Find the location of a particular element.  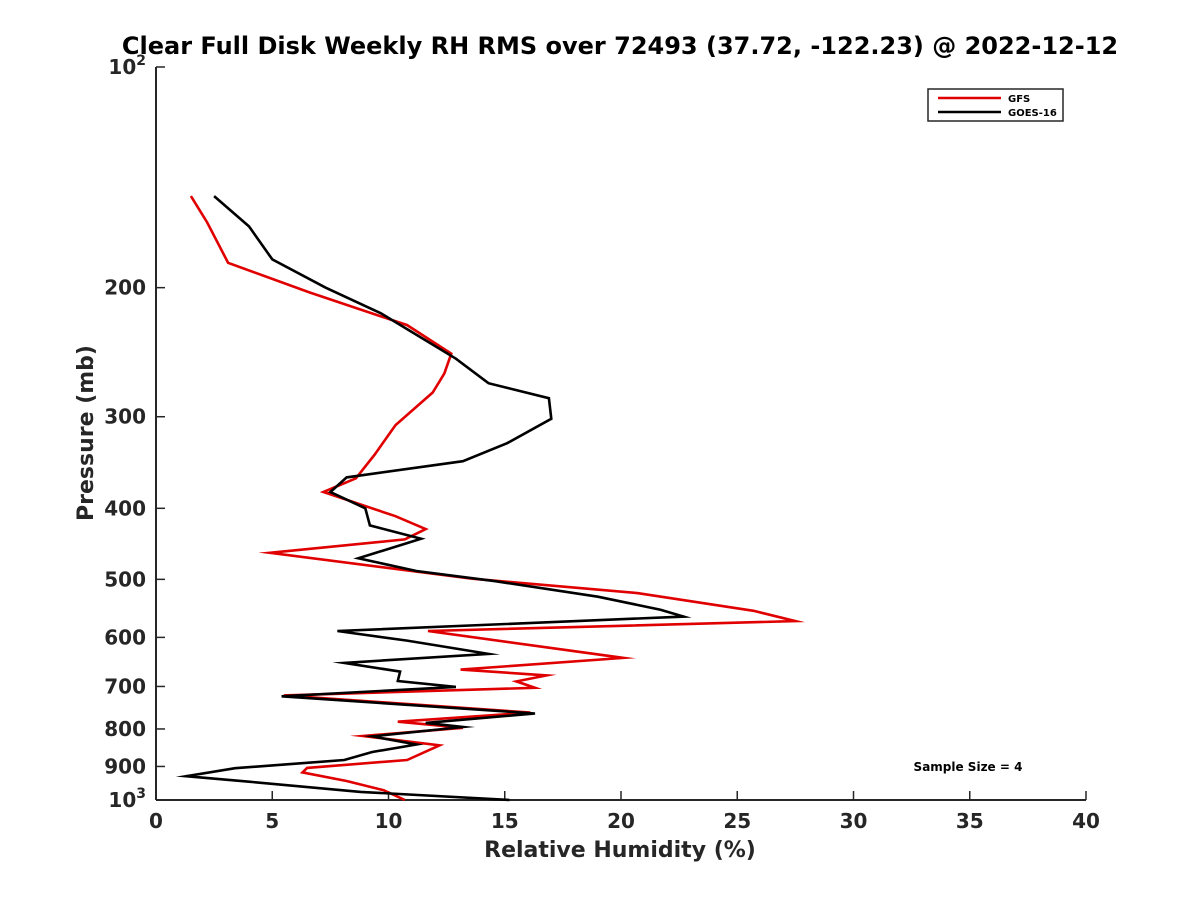

y-tick-label: 300 is located at coordinates (125, 417).